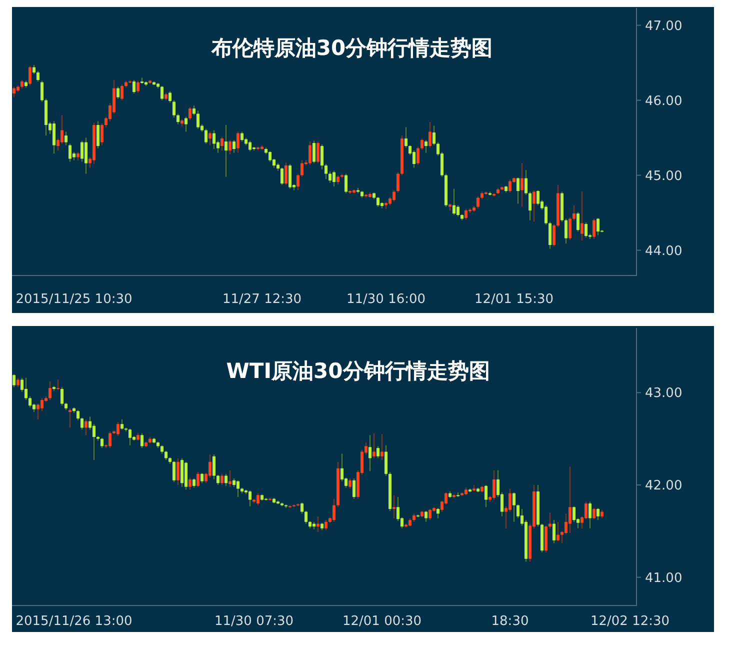 This screenshot has width=731, height=646. I want to click on y-tick-label: 47.00, so click(663, 26).